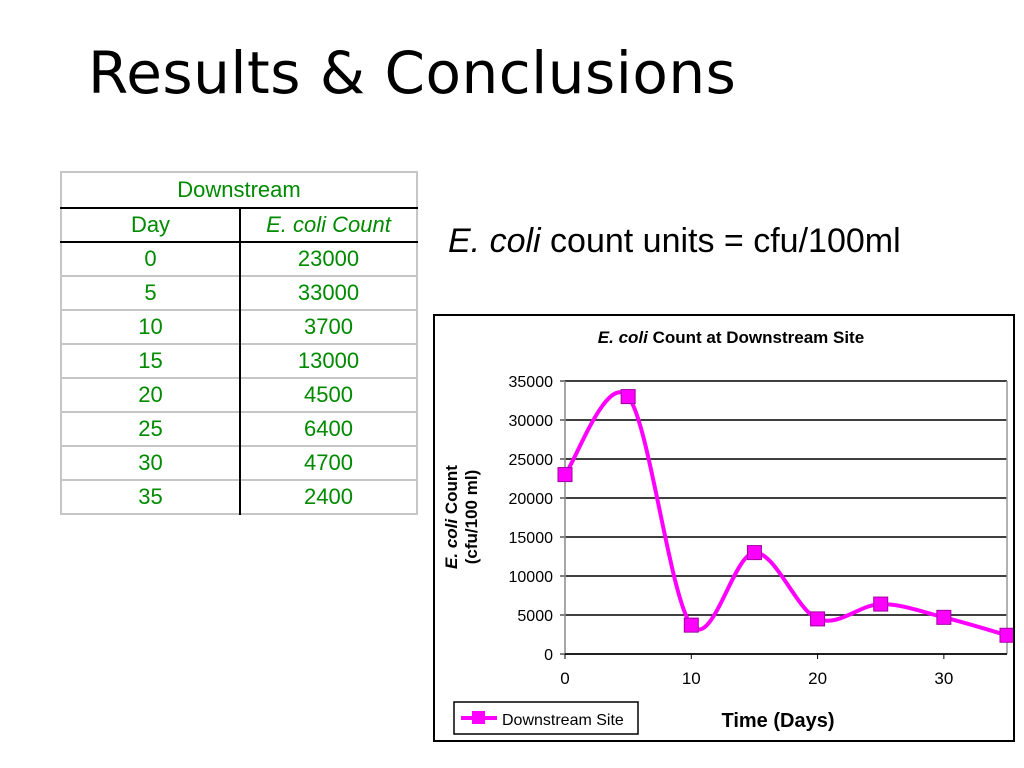 Image resolution: width=1024 pixels, height=768 pixels. I want to click on table-row: 35 2400, so click(239, 496).